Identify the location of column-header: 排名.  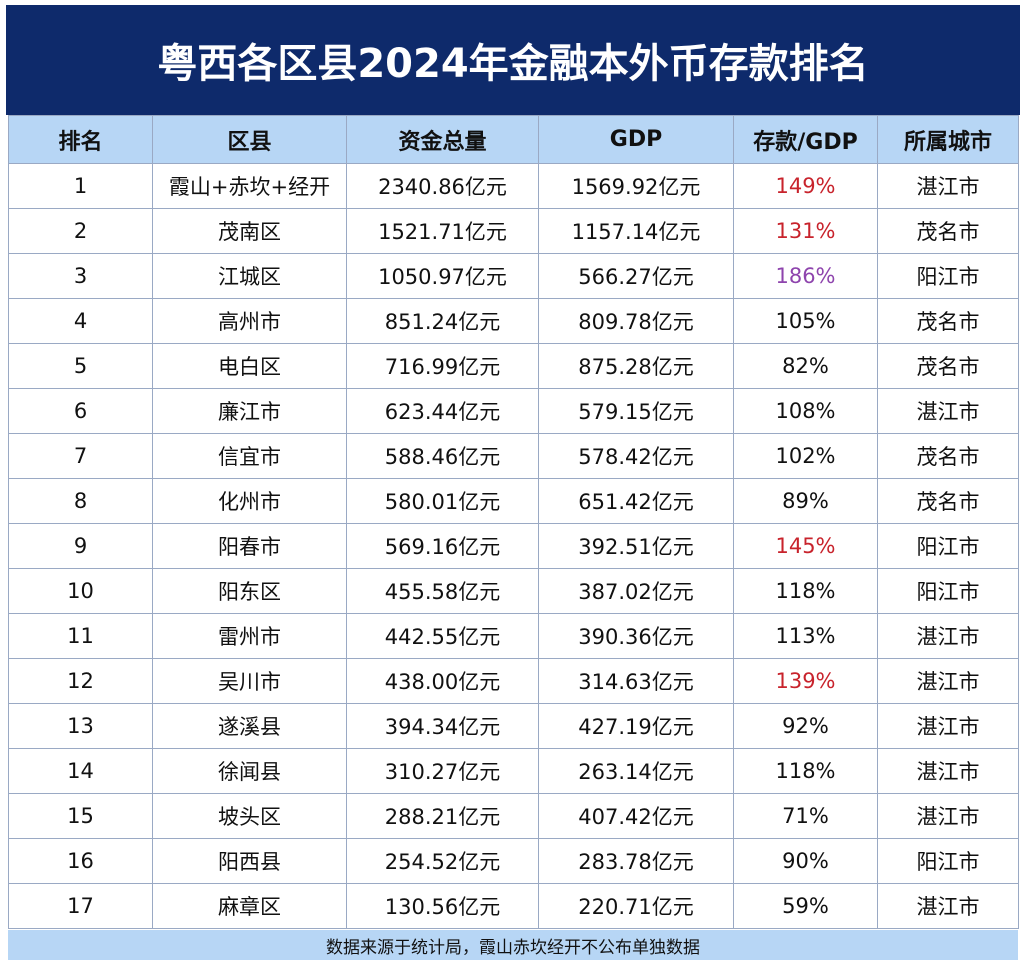
(80, 139).